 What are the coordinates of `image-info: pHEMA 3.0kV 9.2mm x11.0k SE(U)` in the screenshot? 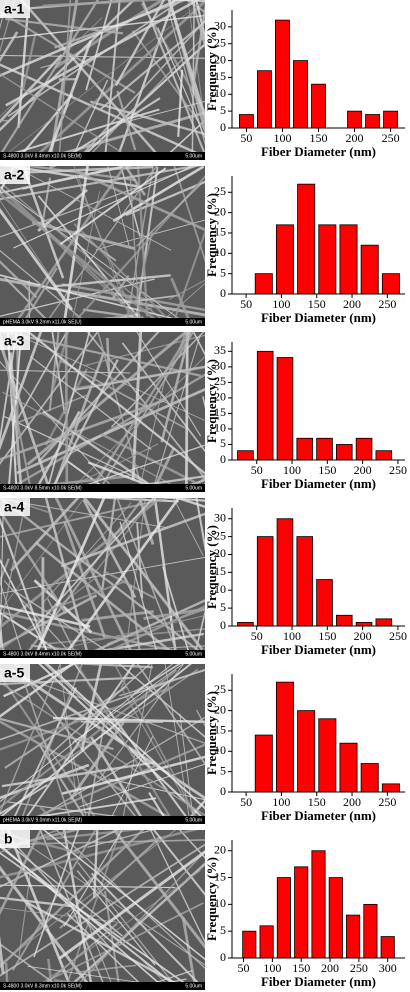 It's located at (42, 322).